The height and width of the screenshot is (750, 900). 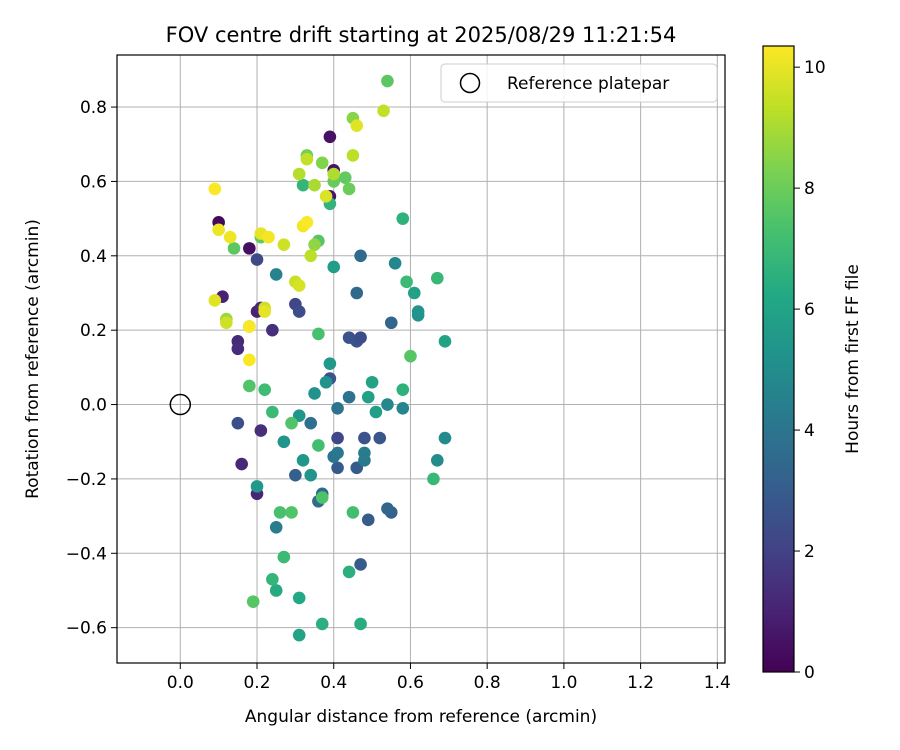 What do you see at coordinates (91, 368) in the screenshot?
I see `y-axis-ticks: −0.6 −0.4 −0.2 0.0 0.2 0.4 0.6 0.8` at bounding box center [91, 368].